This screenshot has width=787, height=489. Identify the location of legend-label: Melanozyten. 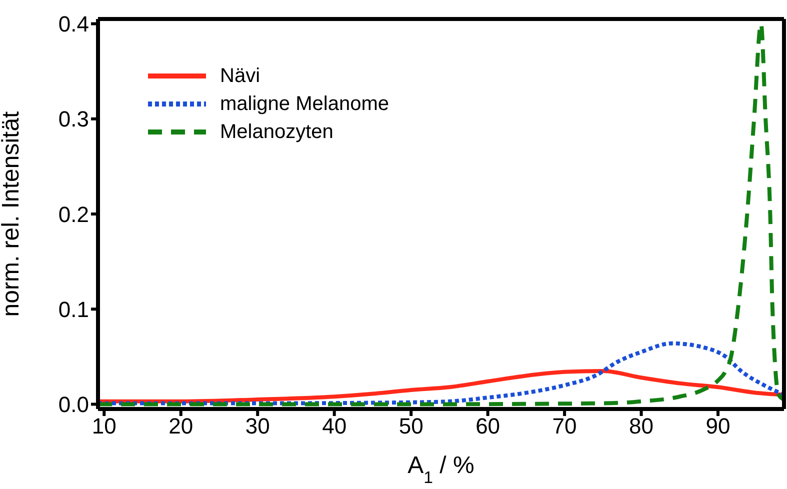
(277, 132).